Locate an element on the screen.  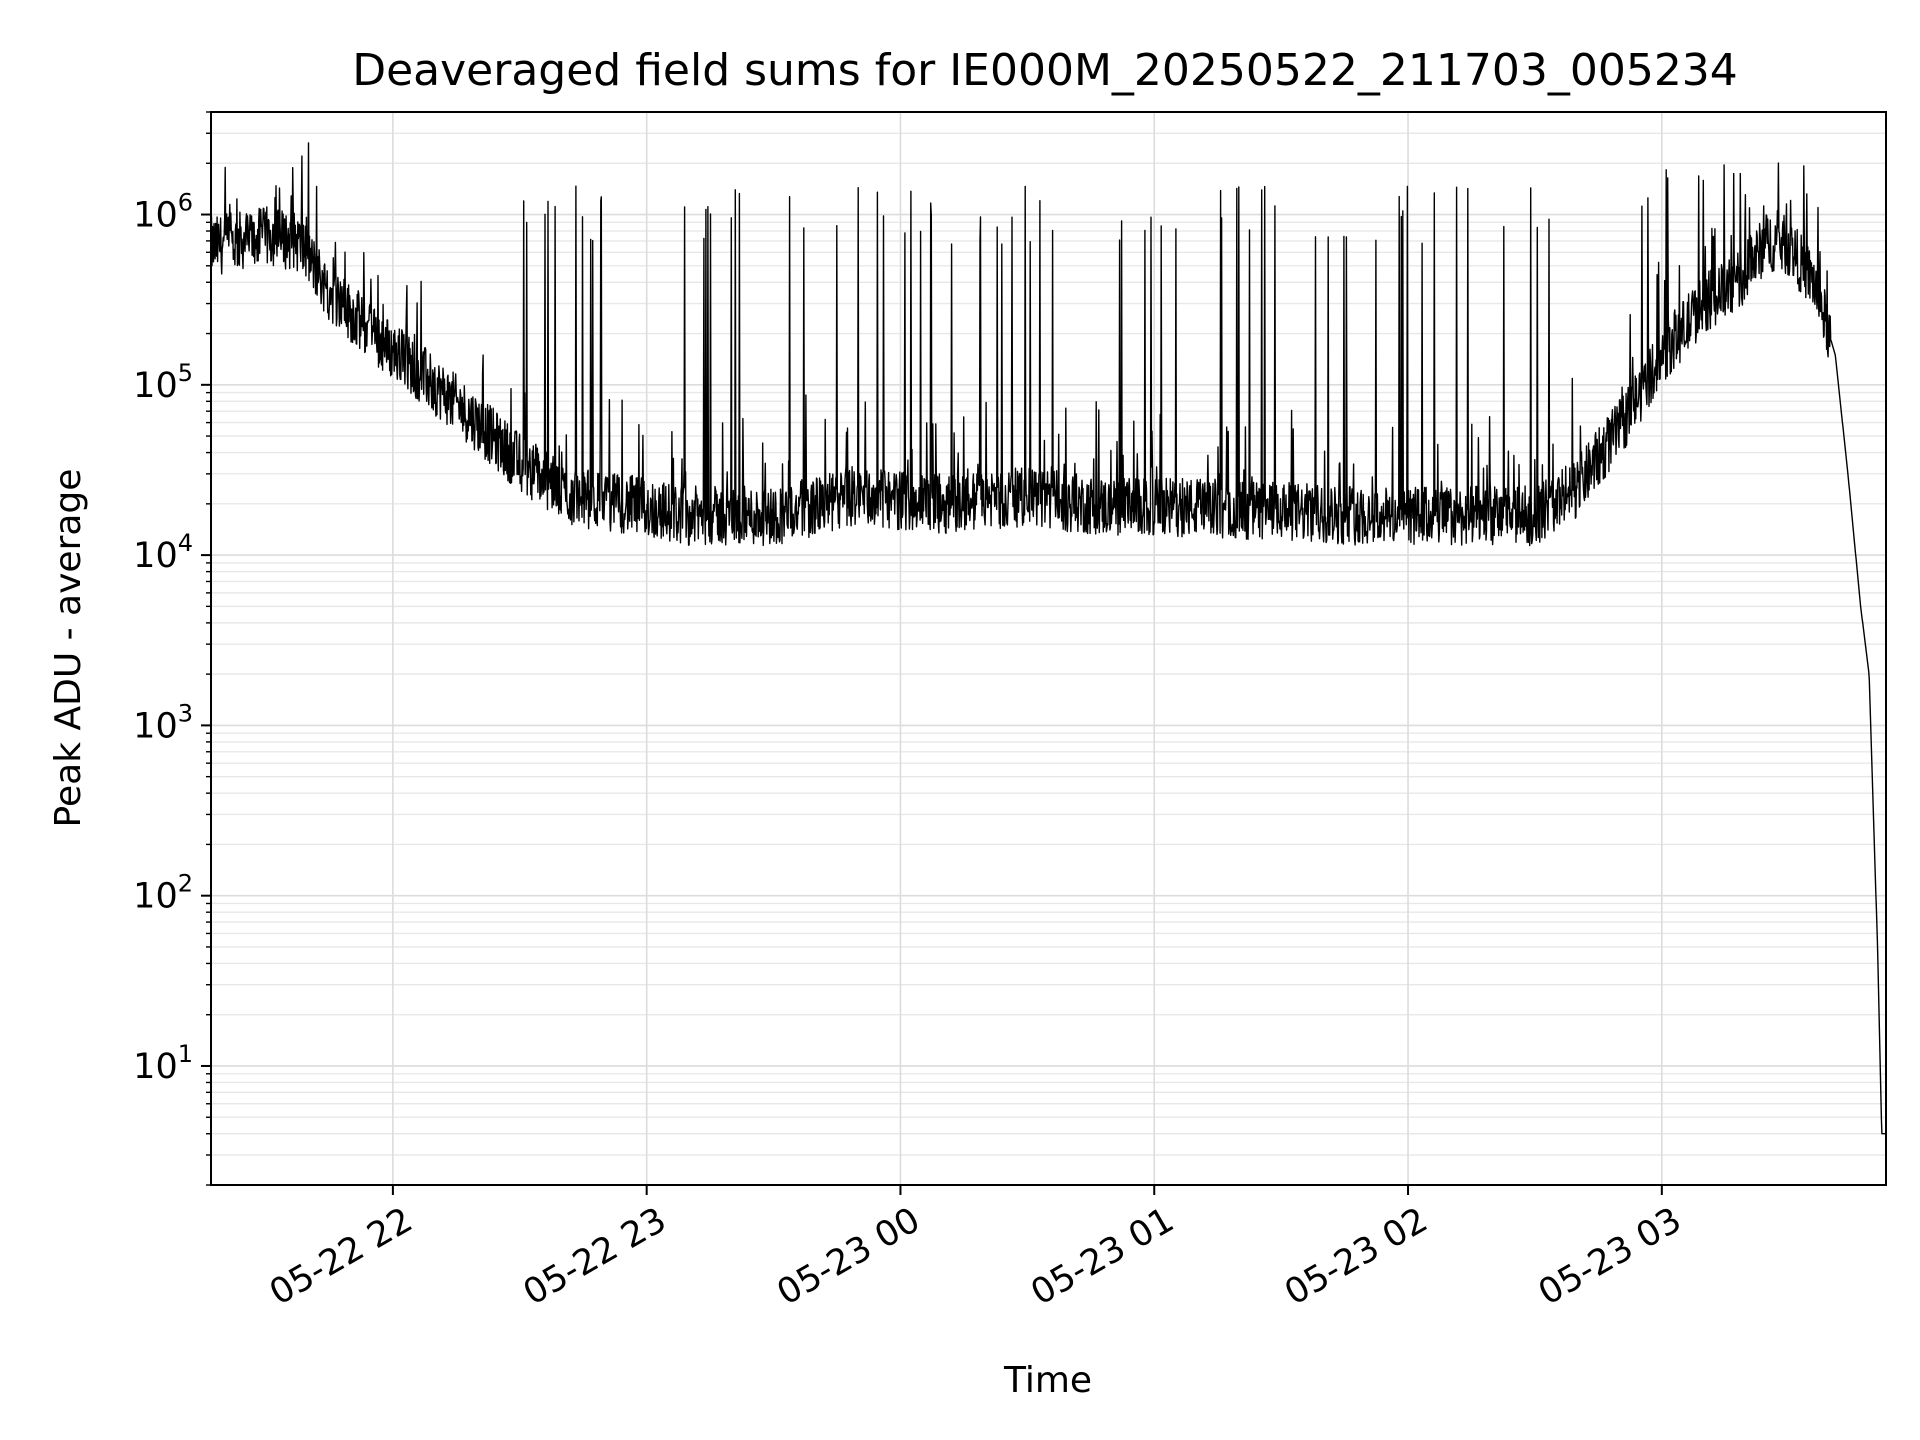
y-tick-label: 10³ is located at coordinates (163, 722).